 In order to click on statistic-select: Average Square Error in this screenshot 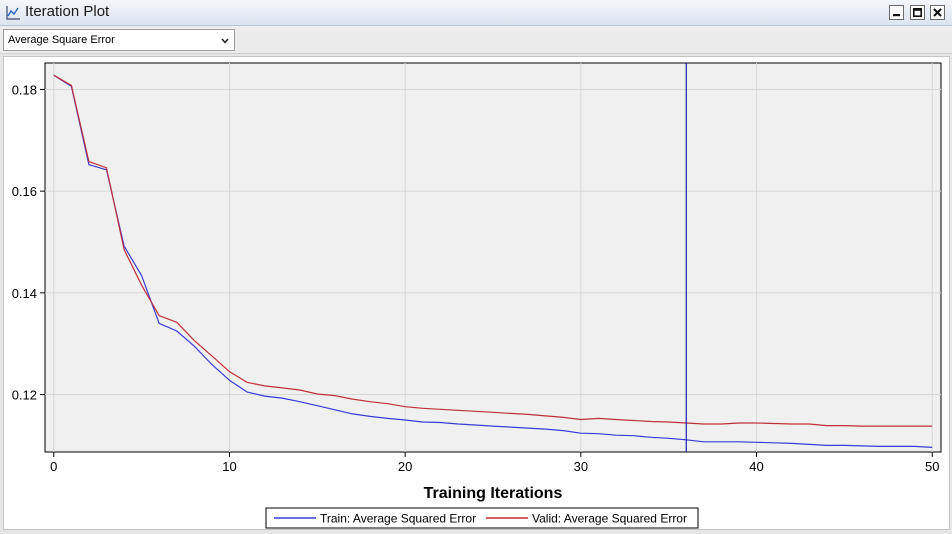, I will do `click(119, 40)`.